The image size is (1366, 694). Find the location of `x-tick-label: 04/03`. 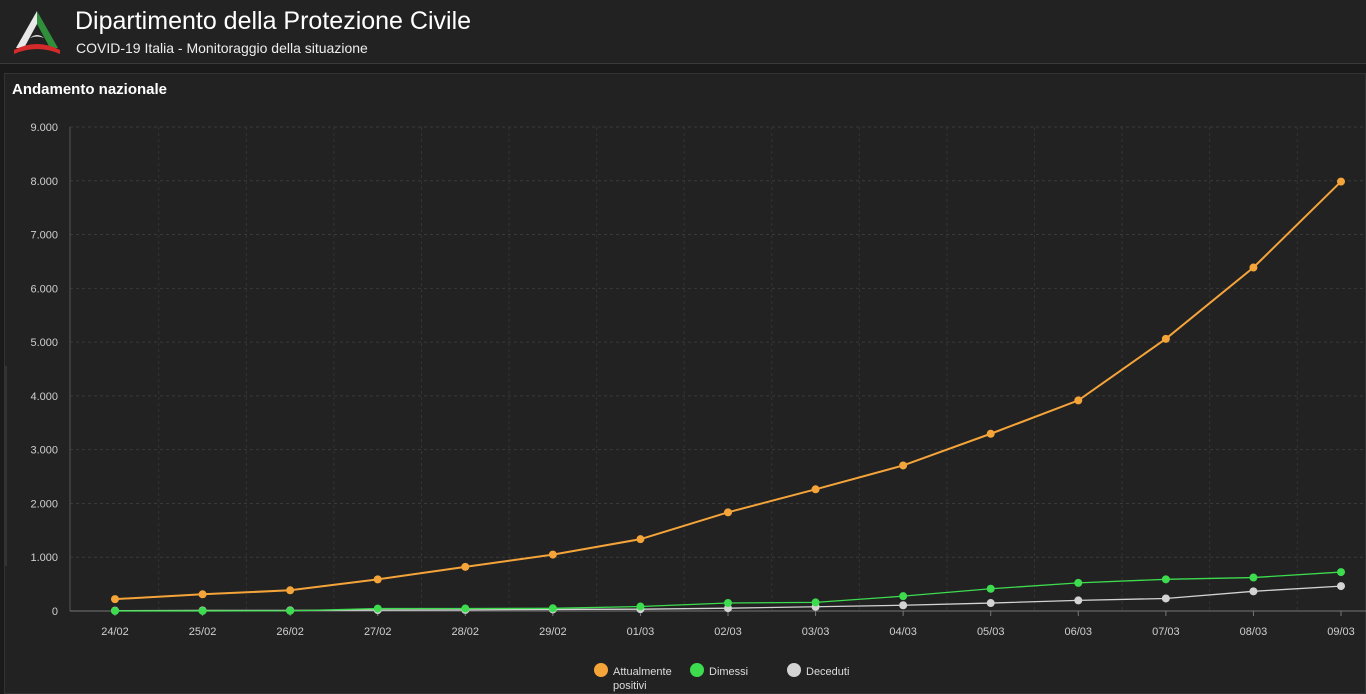

x-tick-label: 04/03 is located at coordinates (903, 632).